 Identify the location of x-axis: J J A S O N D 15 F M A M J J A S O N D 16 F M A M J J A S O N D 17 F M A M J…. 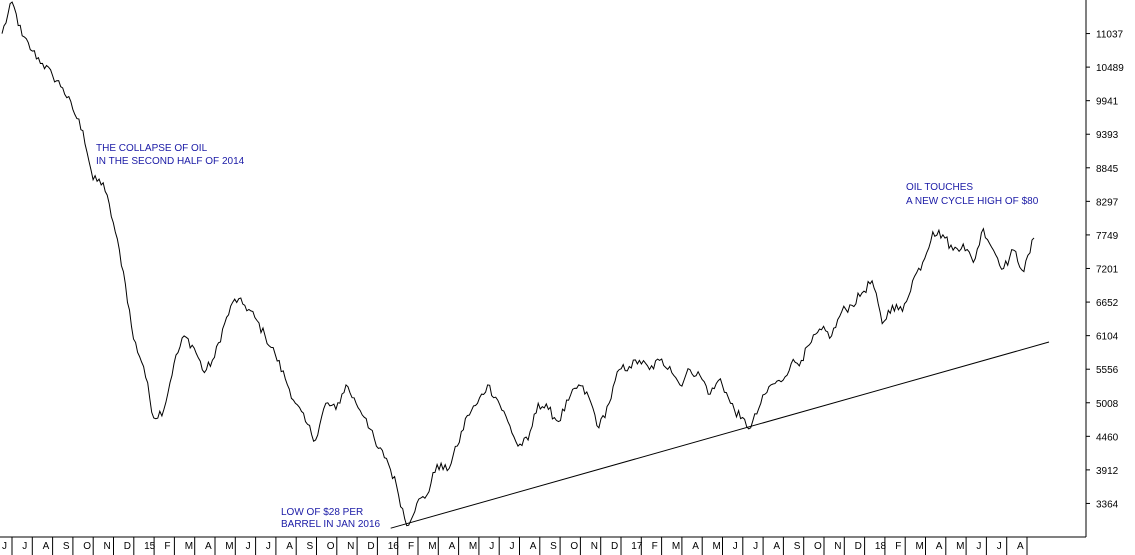
(543, 545).